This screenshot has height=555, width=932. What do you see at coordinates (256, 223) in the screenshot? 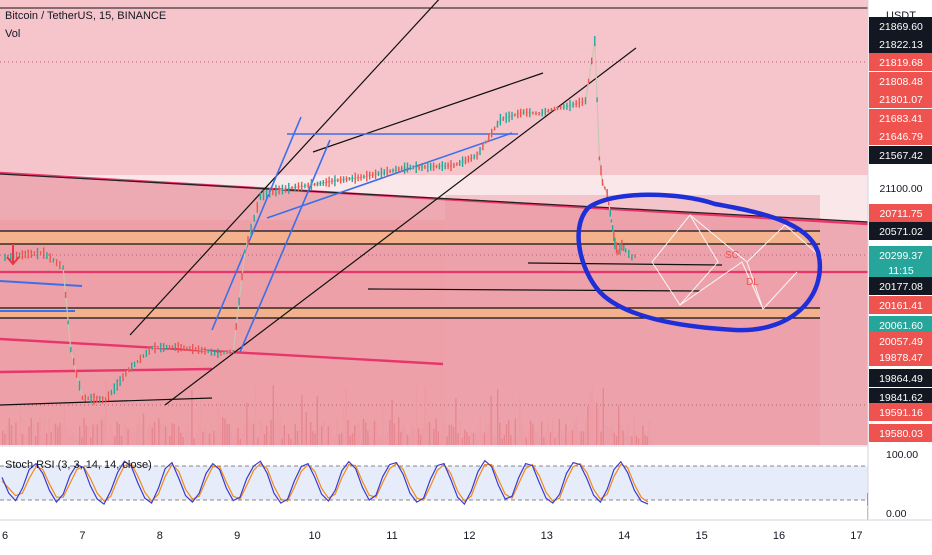
I see `blue-channel-left` at bounding box center [256, 223].